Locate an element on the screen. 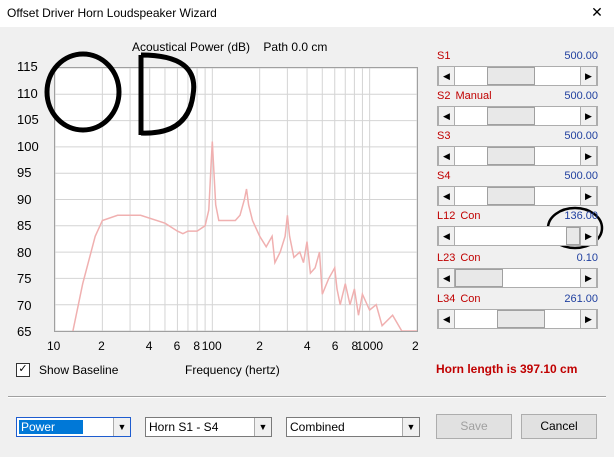 Image resolution: width=614 pixels, height=457 pixels. mode-select-value: Power is located at coordinates (51, 427).